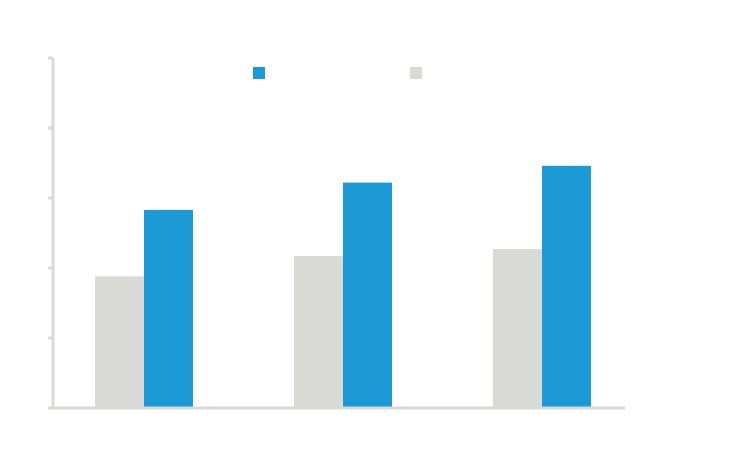 This screenshot has width=750, height=450. What do you see at coordinates (318, 331) in the screenshot?
I see `bar-series1-cat2` at bounding box center [318, 331].